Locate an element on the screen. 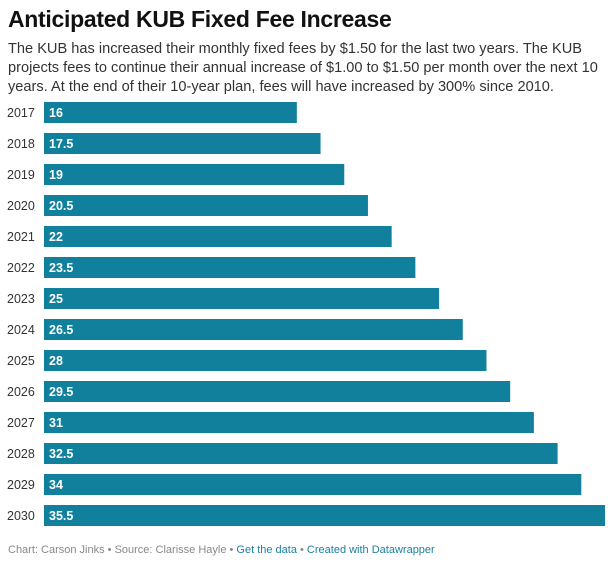 The width and height of the screenshot is (615, 567). bar-value-label: 23.5 is located at coordinates (61, 268).